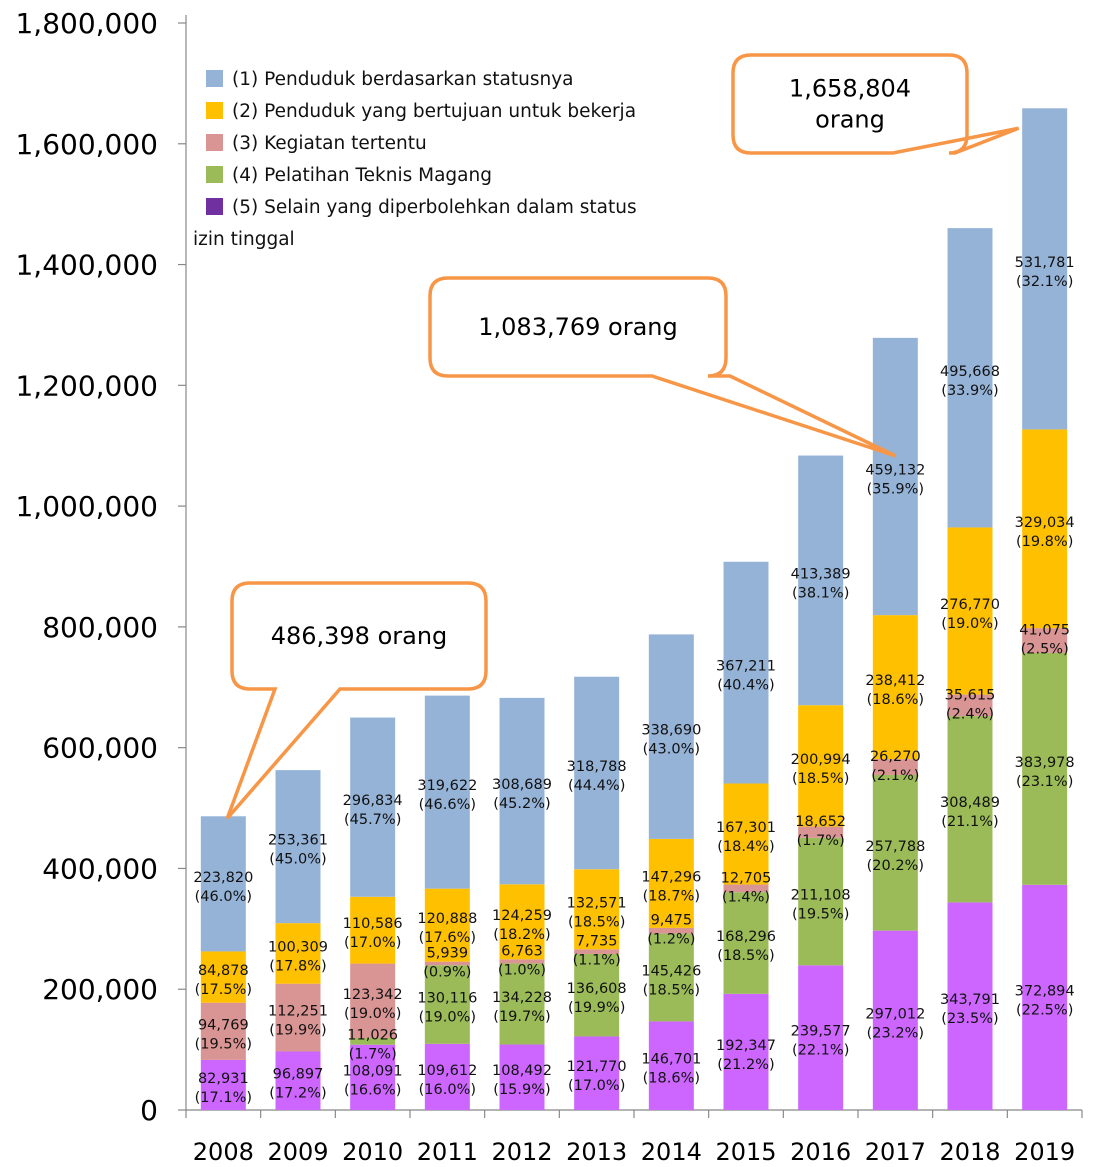 Image resolution: width=1093 pixels, height=1167 pixels. I want to click on data-label-value: 123,342, so click(373, 995).